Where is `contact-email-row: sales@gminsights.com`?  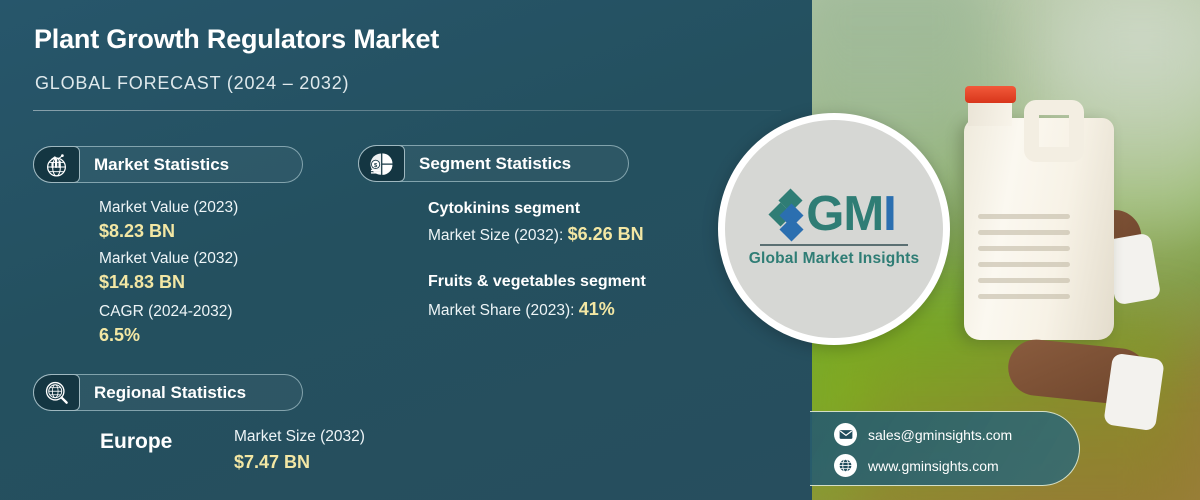 contact-email-row: sales@gminsights.com is located at coordinates (956, 434).